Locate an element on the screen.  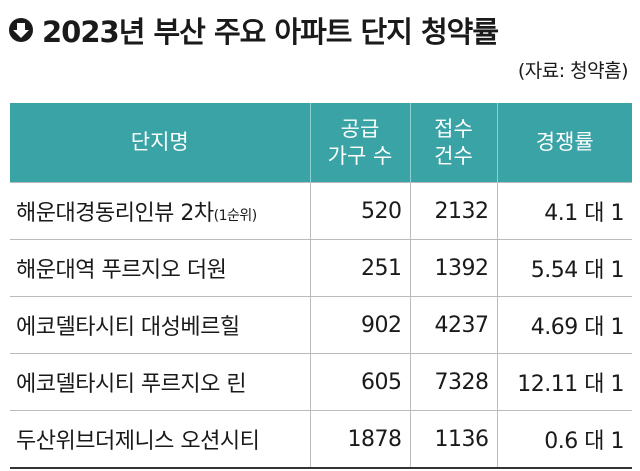
name-cell: 에코델타시티 대성베르힐 is located at coordinates (160, 325).